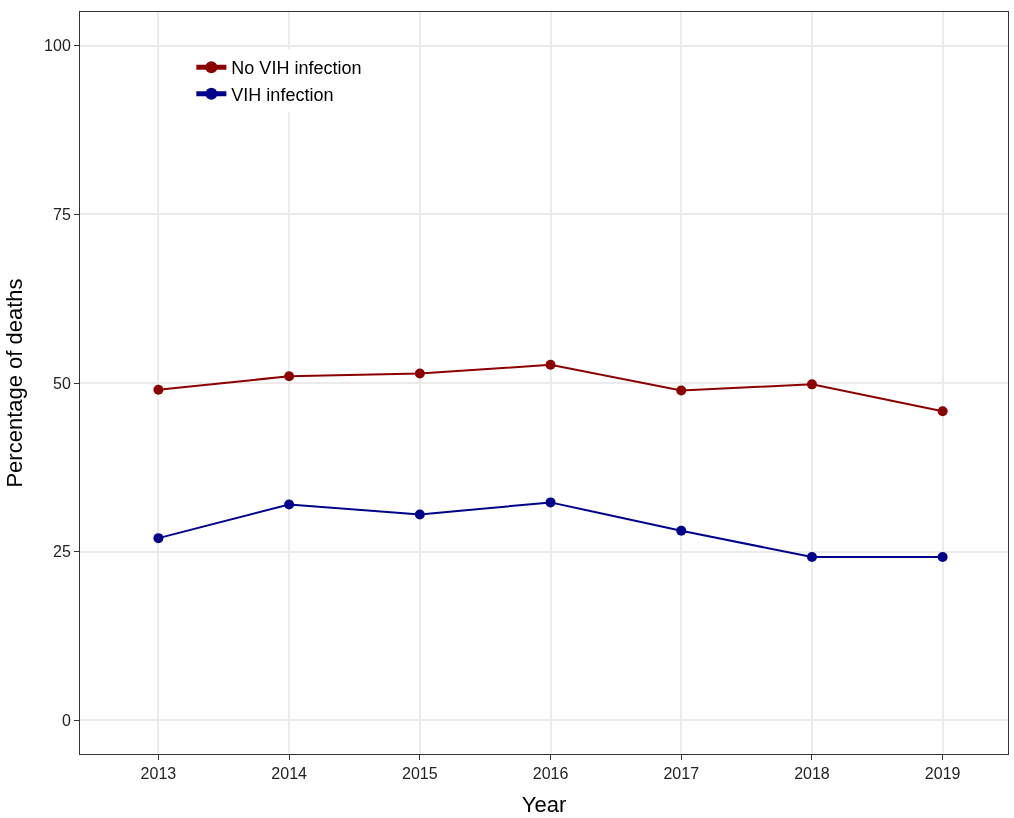 Image resolution: width=1014 pixels, height=818 pixels. I want to click on y-tick-label: 0, so click(66, 720).